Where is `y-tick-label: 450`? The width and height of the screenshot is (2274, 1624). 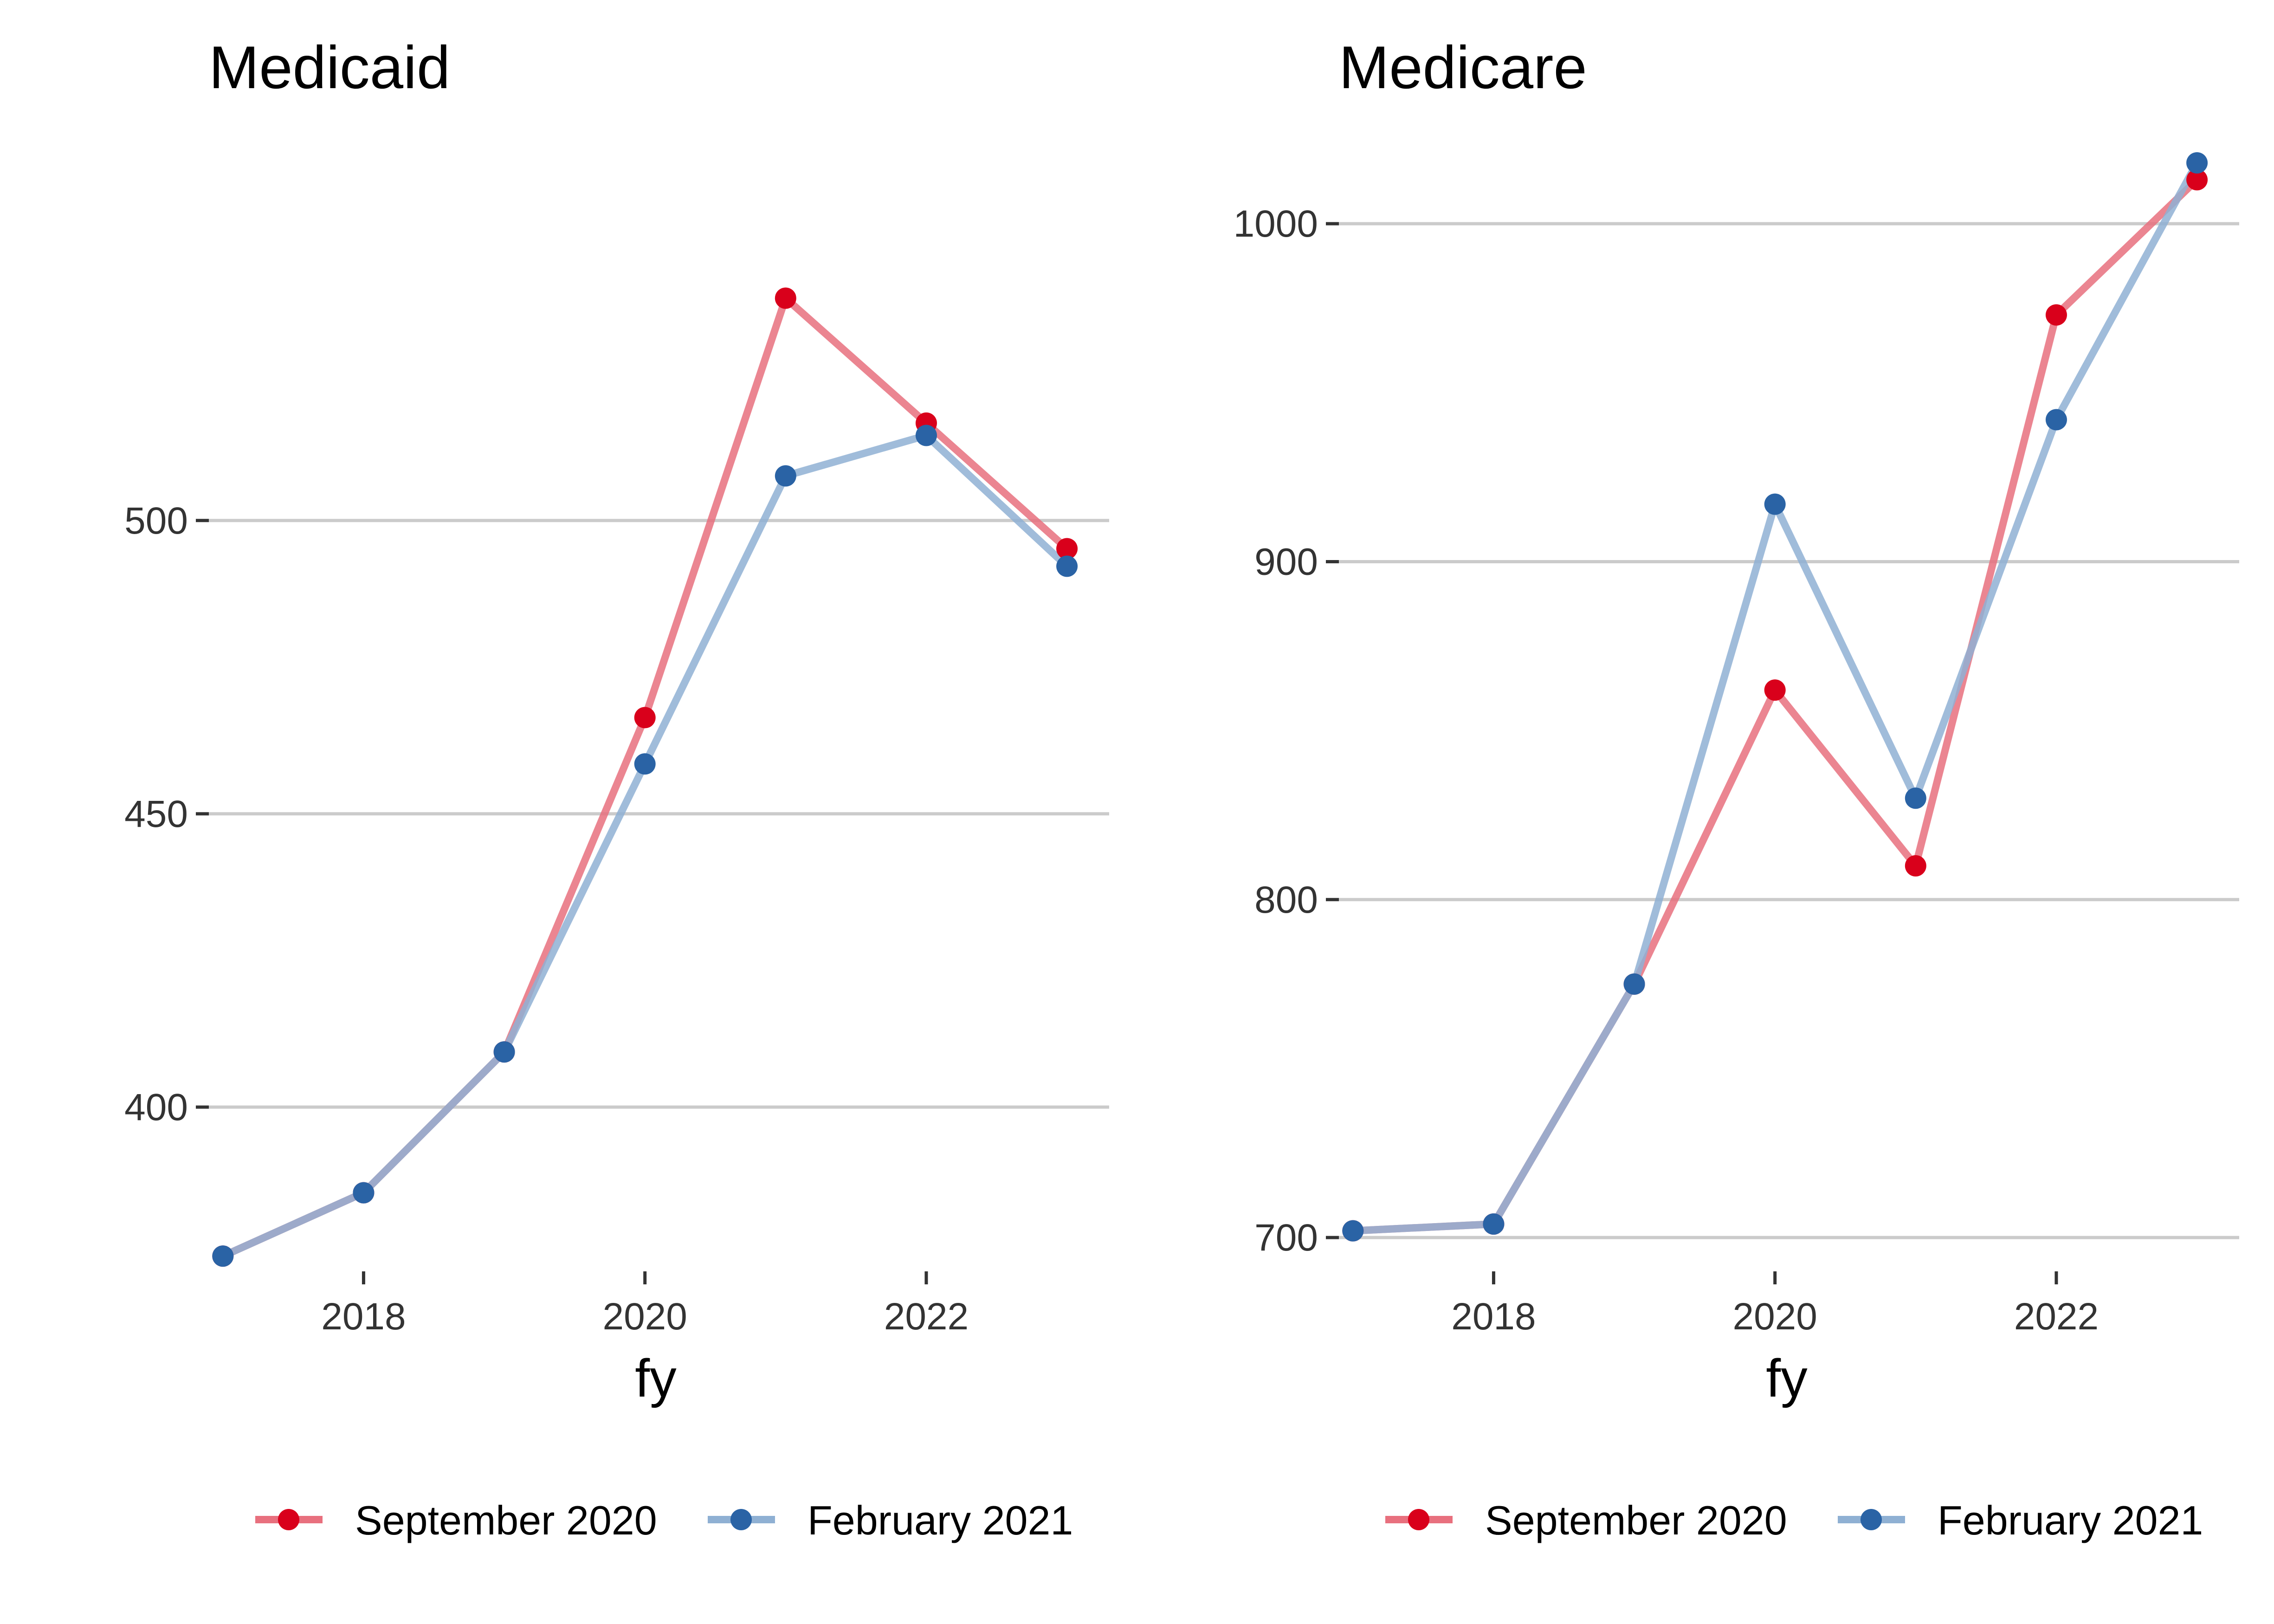
y-tick-label: 450 is located at coordinates (156, 814).